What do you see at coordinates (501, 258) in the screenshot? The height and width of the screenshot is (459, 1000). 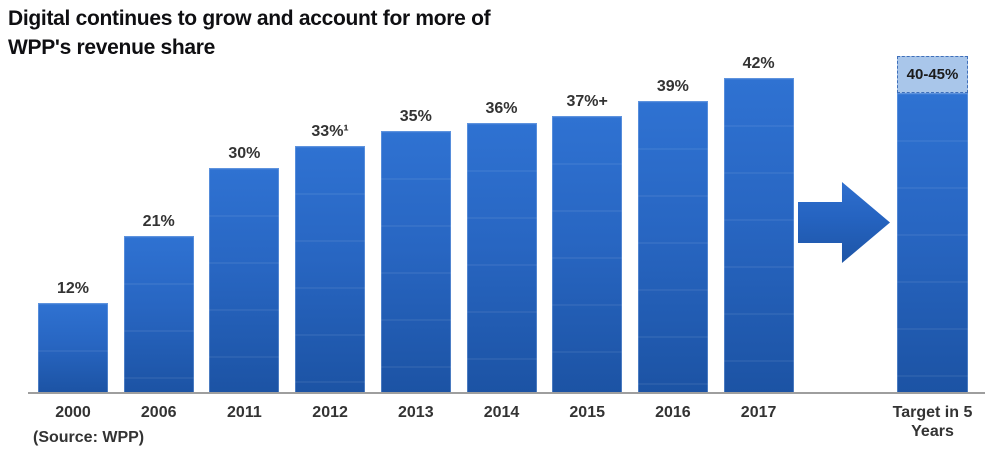 I see `bar-2014` at bounding box center [501, 258].